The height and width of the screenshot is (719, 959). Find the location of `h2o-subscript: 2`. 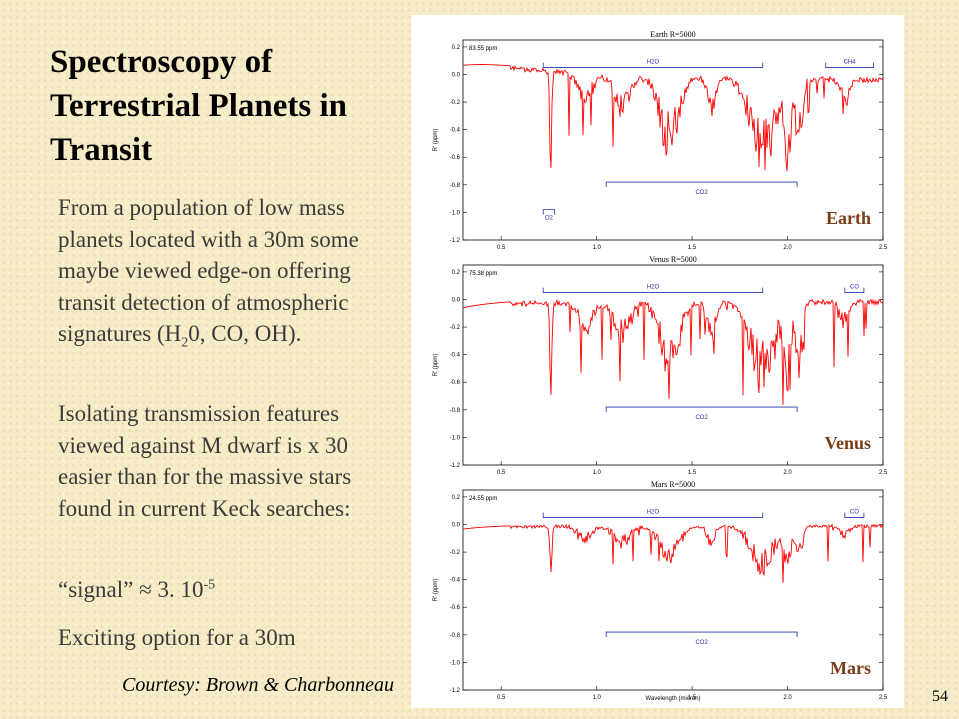

h2o-subscript: 2 is located at coordinates (185, 343).